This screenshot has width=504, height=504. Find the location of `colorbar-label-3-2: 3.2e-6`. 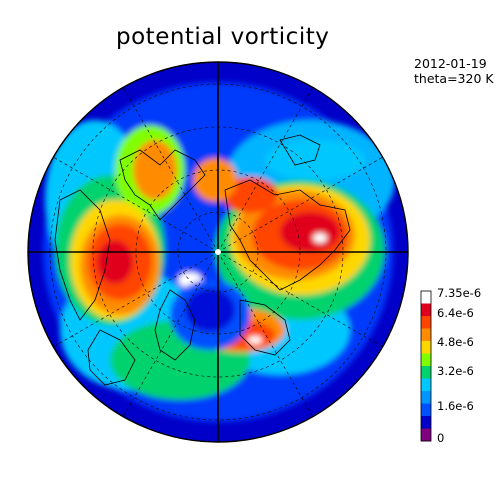

colorbar-label-3-2: 3.2e-6 is located at coordinates (455, 371).